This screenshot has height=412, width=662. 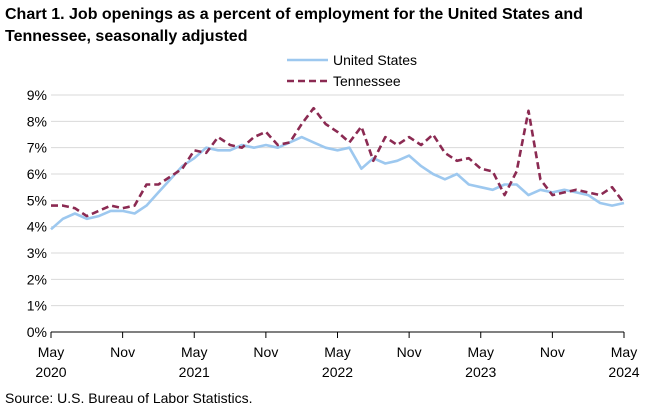 I want to click on y-tick-label: 8%, so click(x=37, y=121).